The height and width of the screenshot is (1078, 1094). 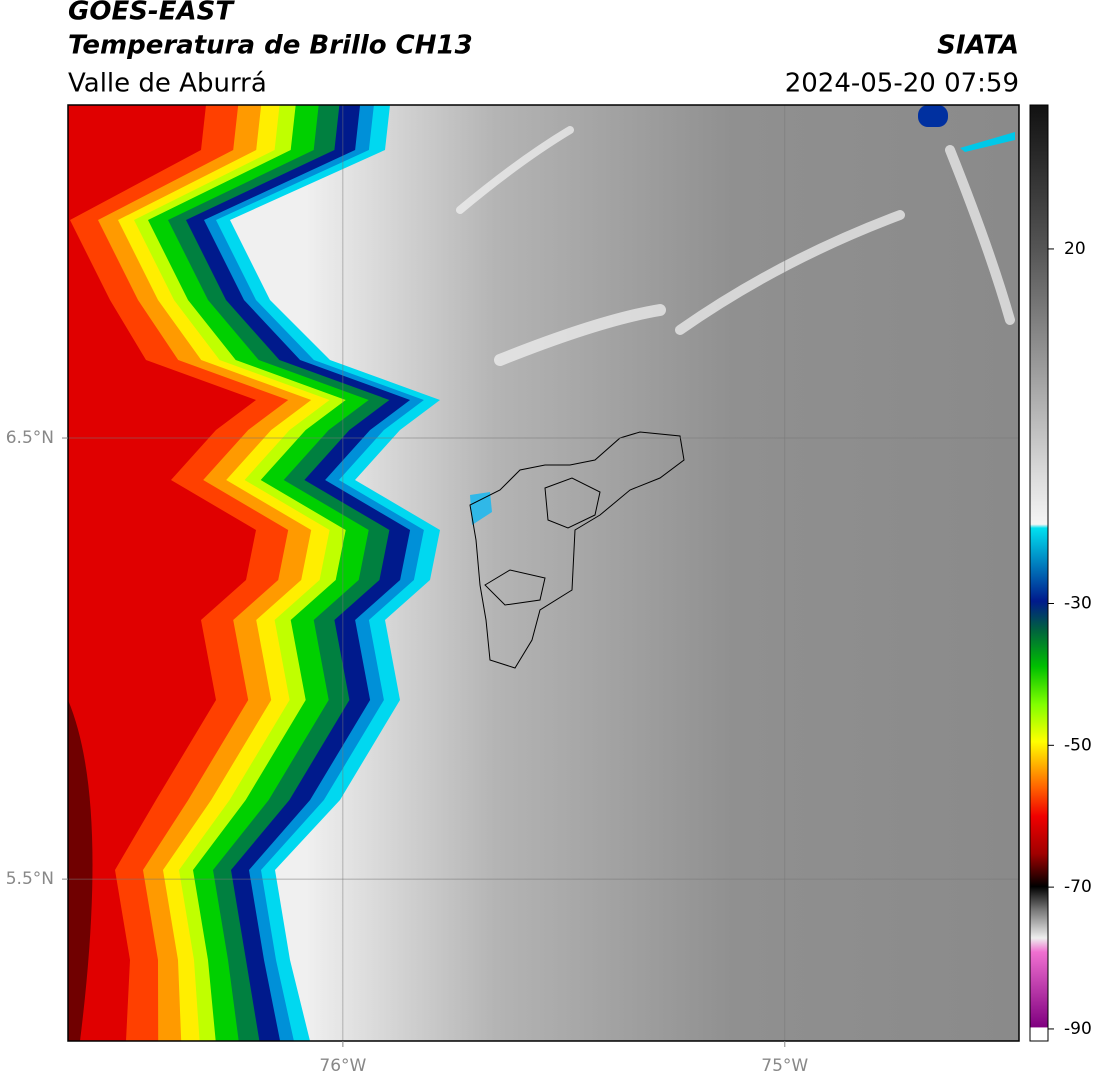 I want to click on colorbar-tick-label: -70, so click(x=1078, y=887).